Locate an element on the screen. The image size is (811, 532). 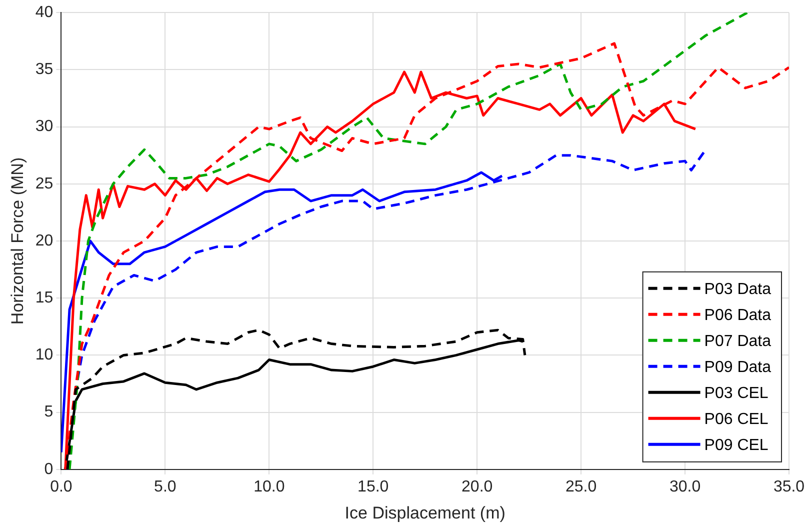
legend-label: P09 CEL is located at coordinates (736, 445).